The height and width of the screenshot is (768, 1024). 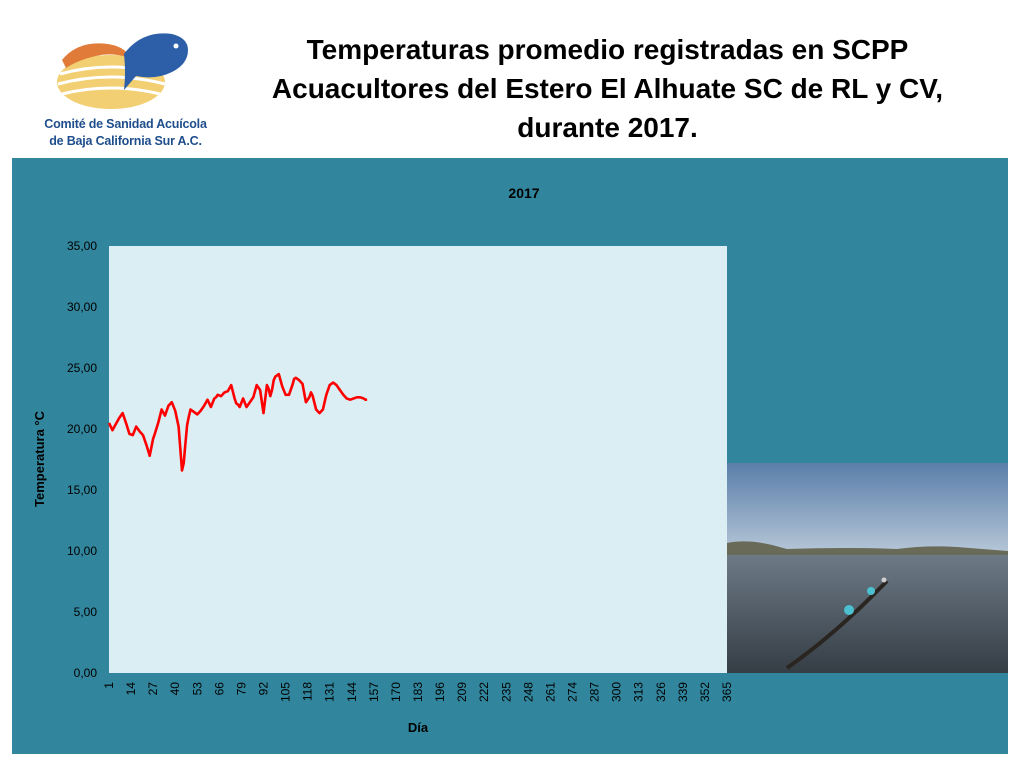 I want to click on x-tick-label: 209, so click(x=462, y=692).